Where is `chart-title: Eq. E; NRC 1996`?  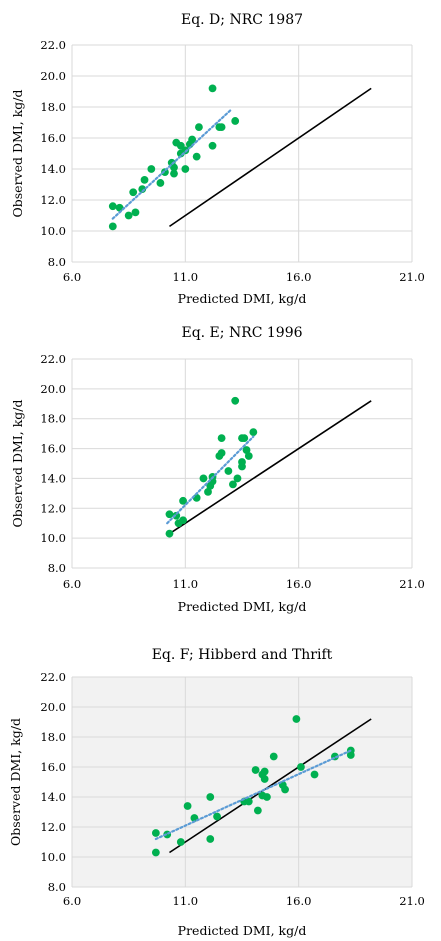 chart-title: Eq. E; NRC 1996 is located at coordinates (241, 333).